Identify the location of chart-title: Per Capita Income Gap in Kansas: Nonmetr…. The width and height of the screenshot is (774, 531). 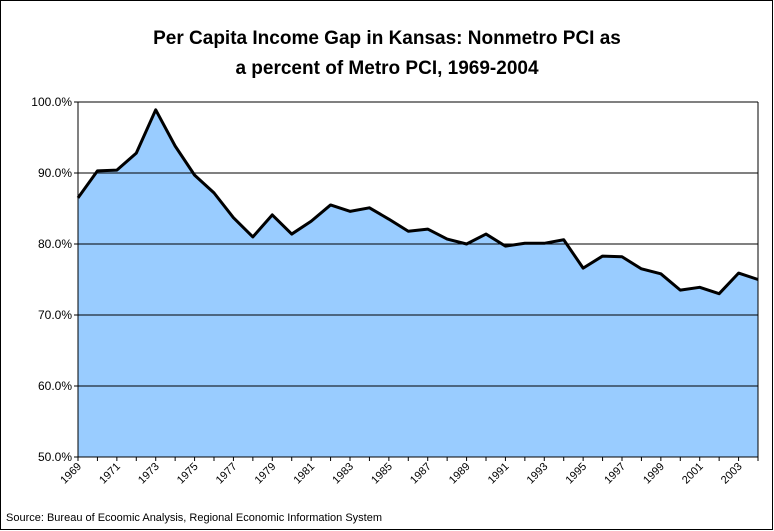
(387, 38).